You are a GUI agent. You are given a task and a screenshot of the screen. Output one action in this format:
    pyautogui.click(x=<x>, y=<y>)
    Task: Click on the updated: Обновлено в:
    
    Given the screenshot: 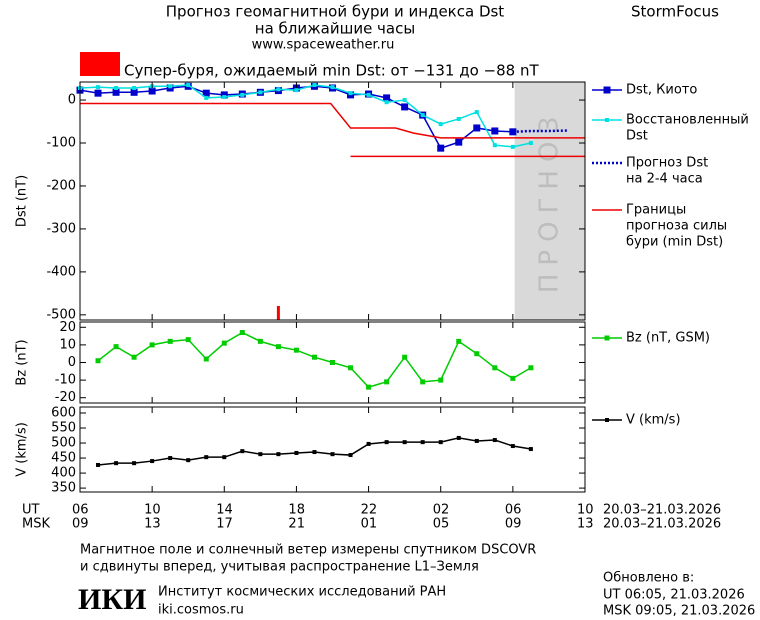 What is the action you would take?
    pyautogui.click(x=648, y=578)
    